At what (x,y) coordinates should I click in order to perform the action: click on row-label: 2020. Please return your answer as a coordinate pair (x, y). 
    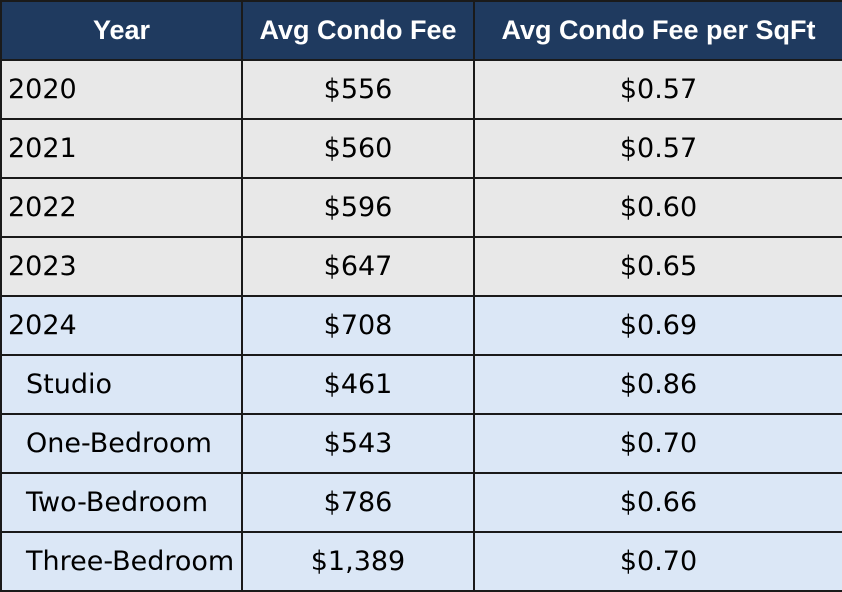
    Looking at the image, I should click on (121, 89).